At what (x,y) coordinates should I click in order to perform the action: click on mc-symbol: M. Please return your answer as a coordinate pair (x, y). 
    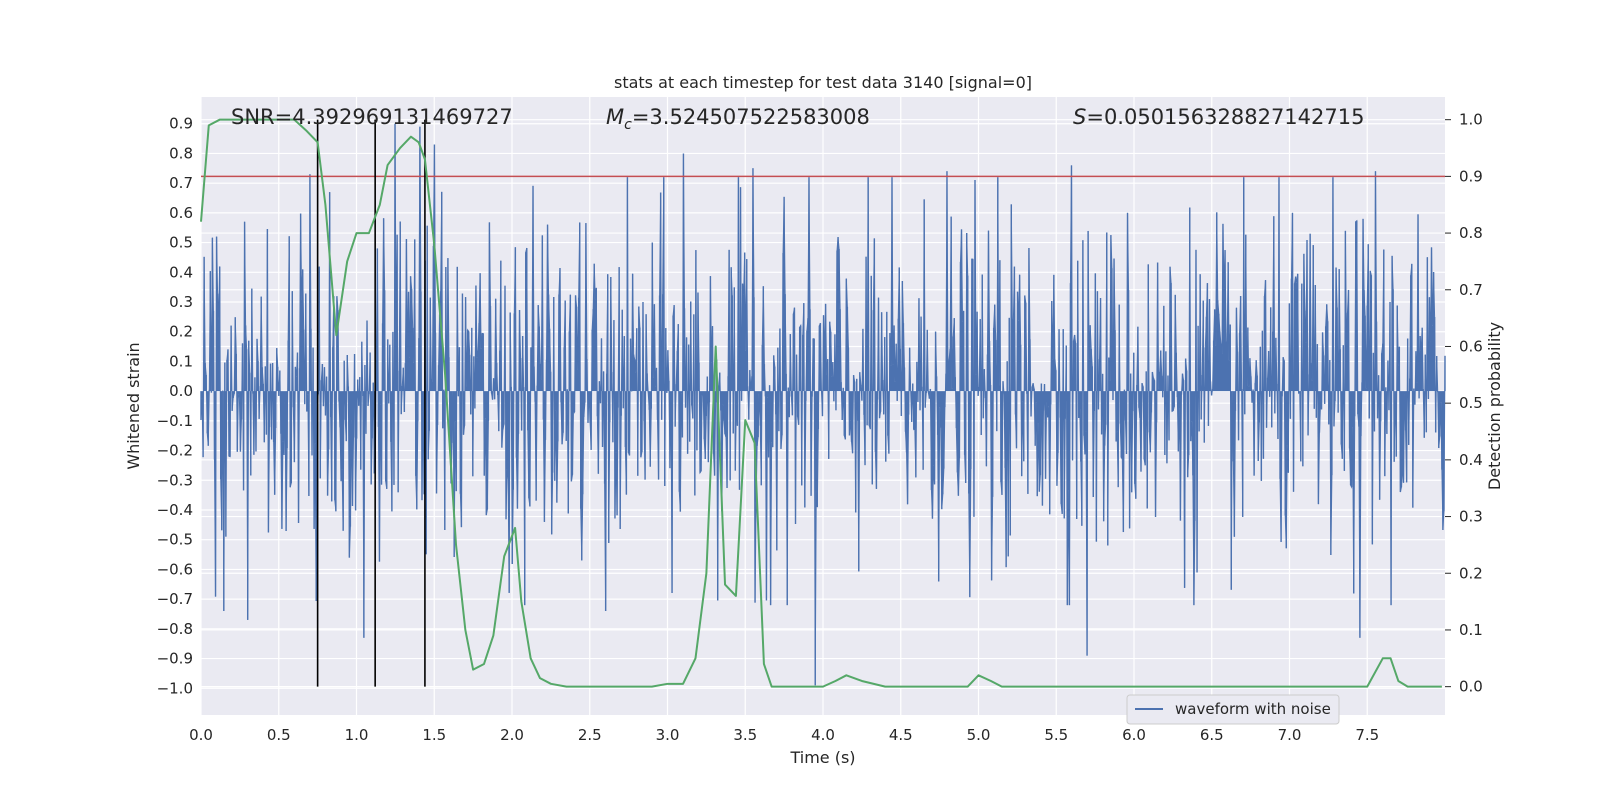
    Looking at the image, I should click on (615, 117).